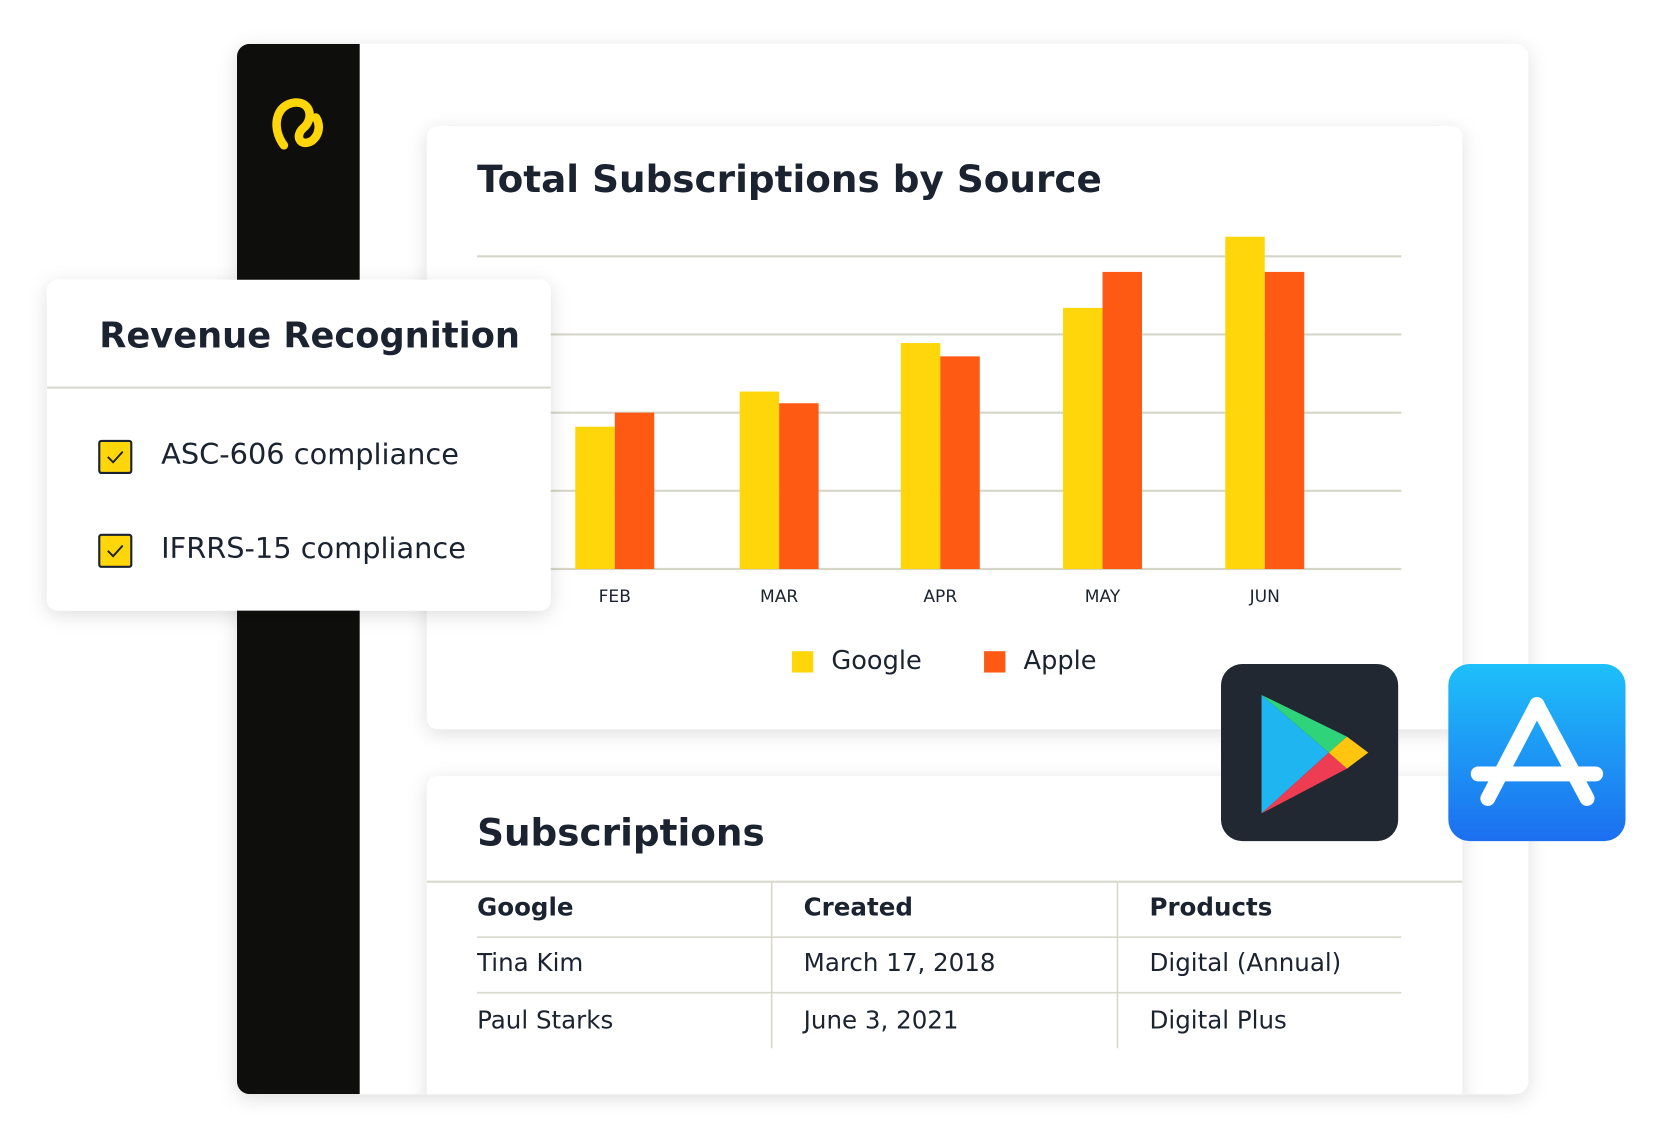  I want to click on table-cell: March 17, 2018, so click(900, 962).